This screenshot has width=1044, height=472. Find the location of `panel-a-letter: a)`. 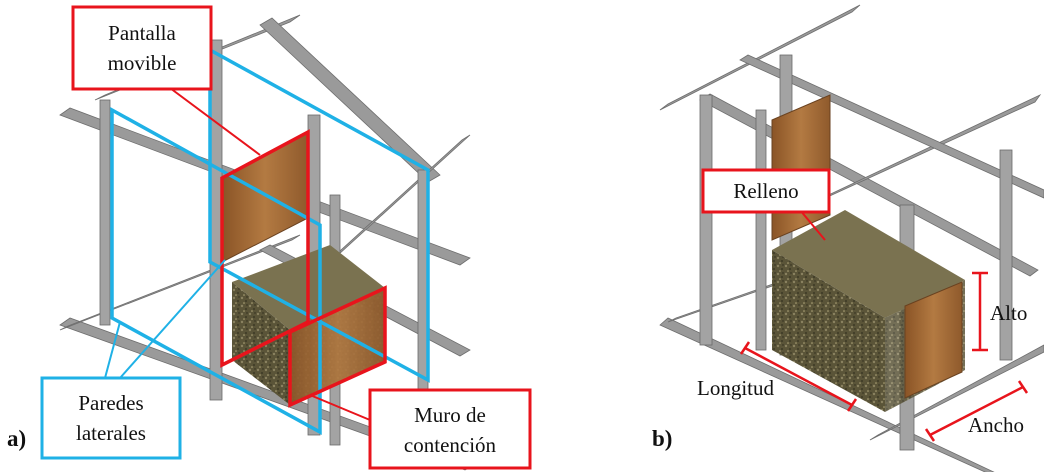

panel-a-letter: a) is located at coordinates (16, 438).